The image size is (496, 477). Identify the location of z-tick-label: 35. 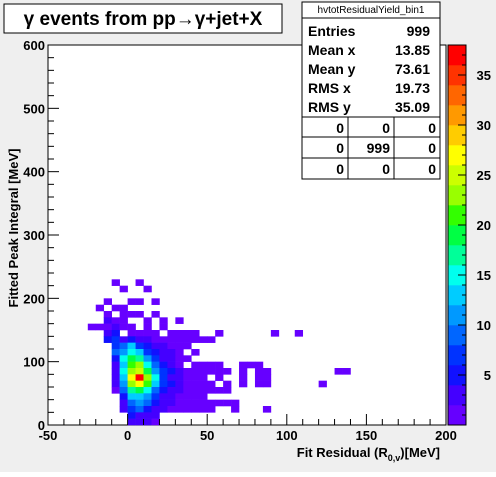
(484, 75).